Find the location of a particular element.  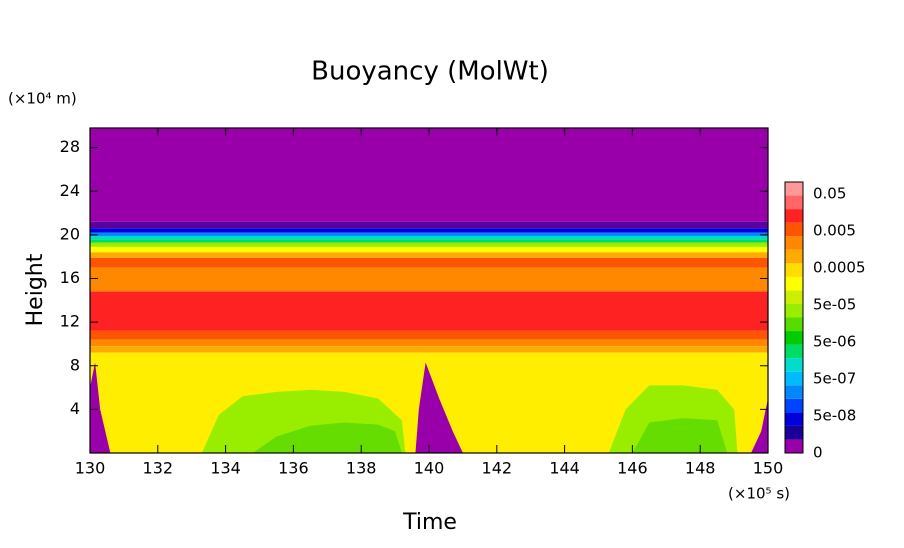

x-tick-label: 136 is located at coordinates (293, 468).